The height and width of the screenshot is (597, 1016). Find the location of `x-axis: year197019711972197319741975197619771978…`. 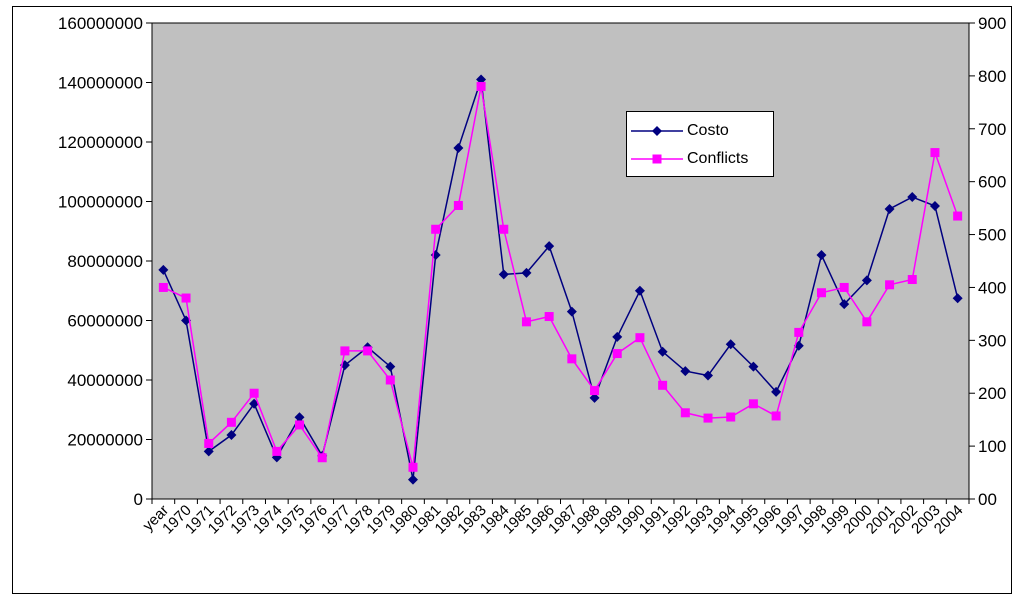

x-axis: year197019711972197319741975197619771978… is located at coordinates (555, 518).